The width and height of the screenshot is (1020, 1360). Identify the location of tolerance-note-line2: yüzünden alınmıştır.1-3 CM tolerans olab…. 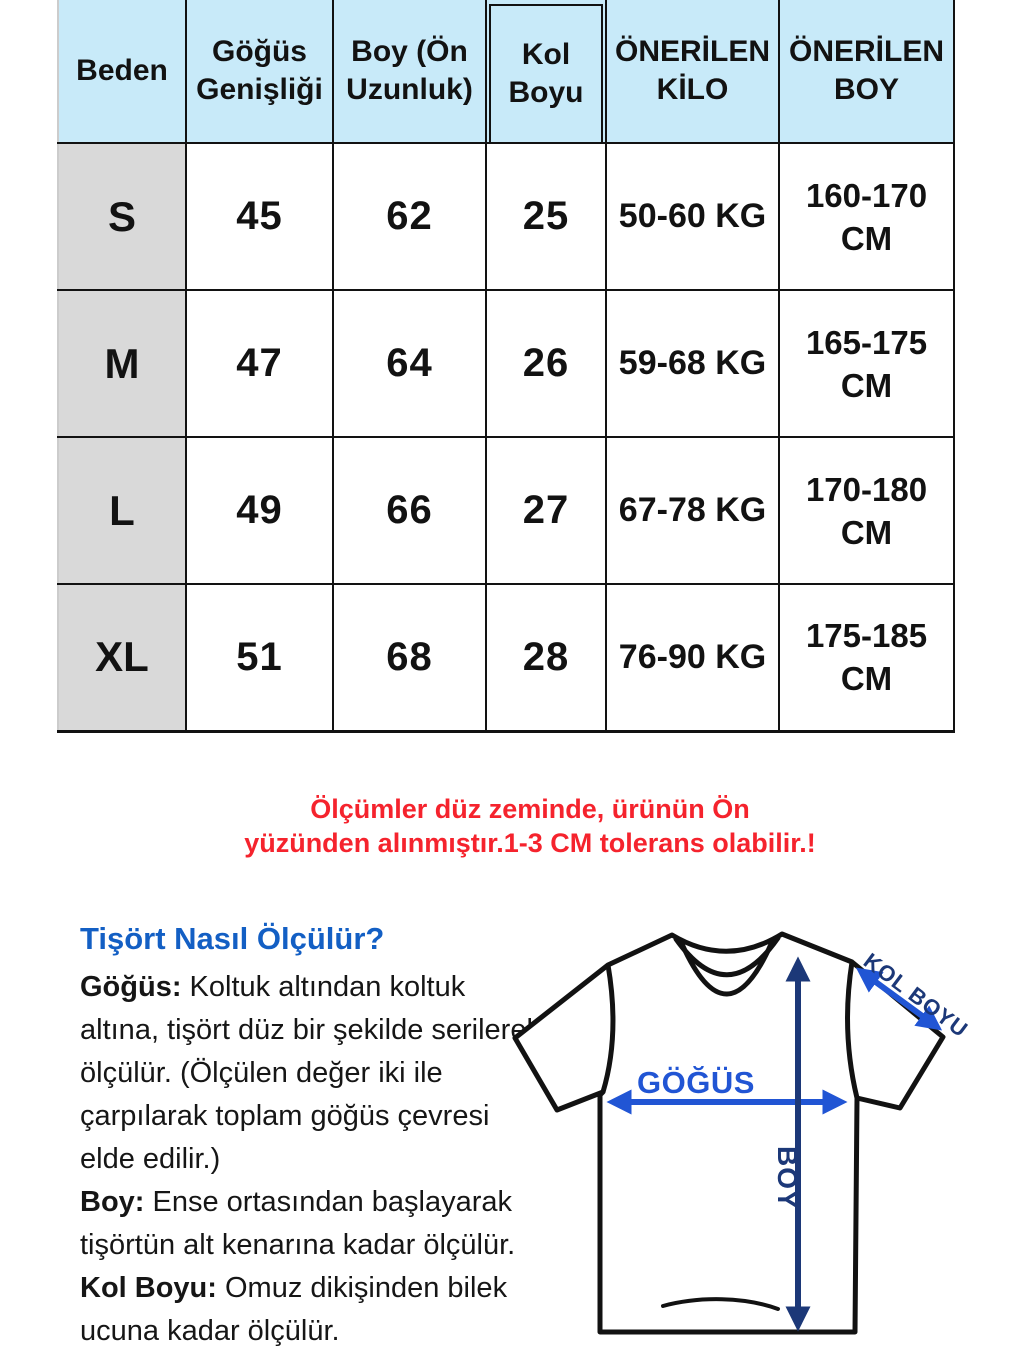
(530, 843).